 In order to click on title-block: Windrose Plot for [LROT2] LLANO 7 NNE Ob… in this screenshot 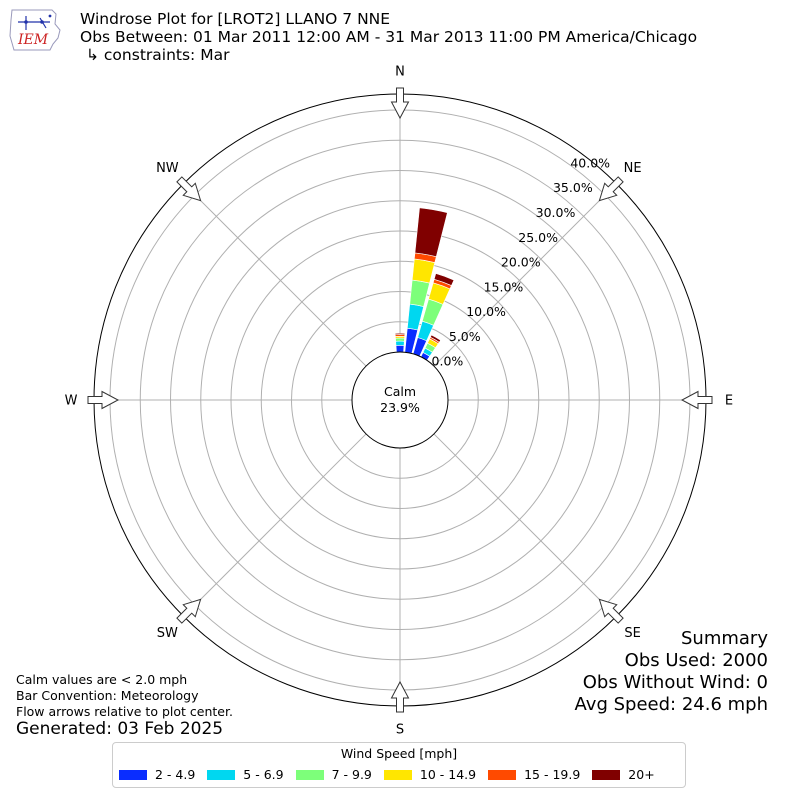, I will do `click(388, 37)`.